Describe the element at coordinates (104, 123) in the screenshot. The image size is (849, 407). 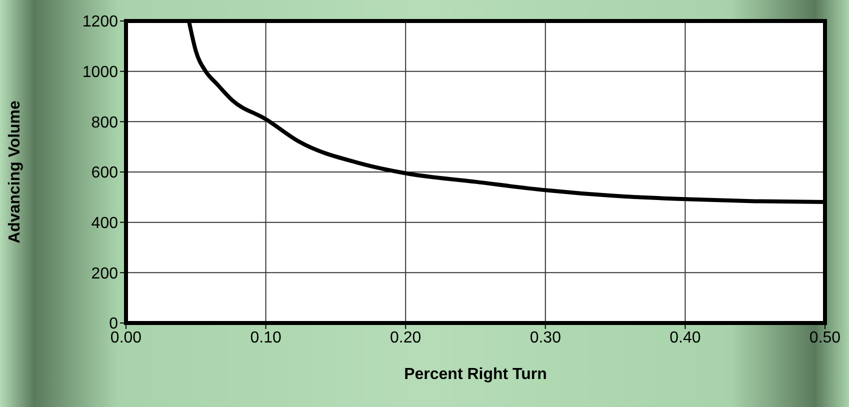
I see `y-tick-label: 800` at that location.